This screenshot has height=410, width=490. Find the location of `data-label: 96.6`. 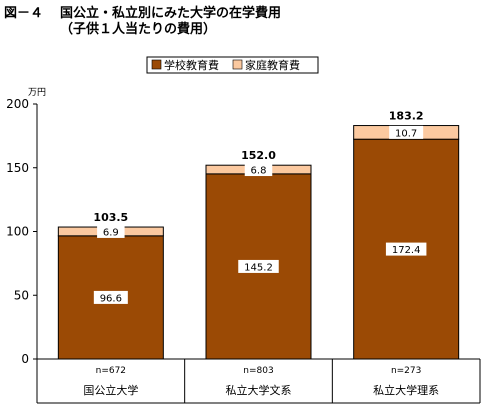

data-label: 96.6 is located at coordinates (111, 298).